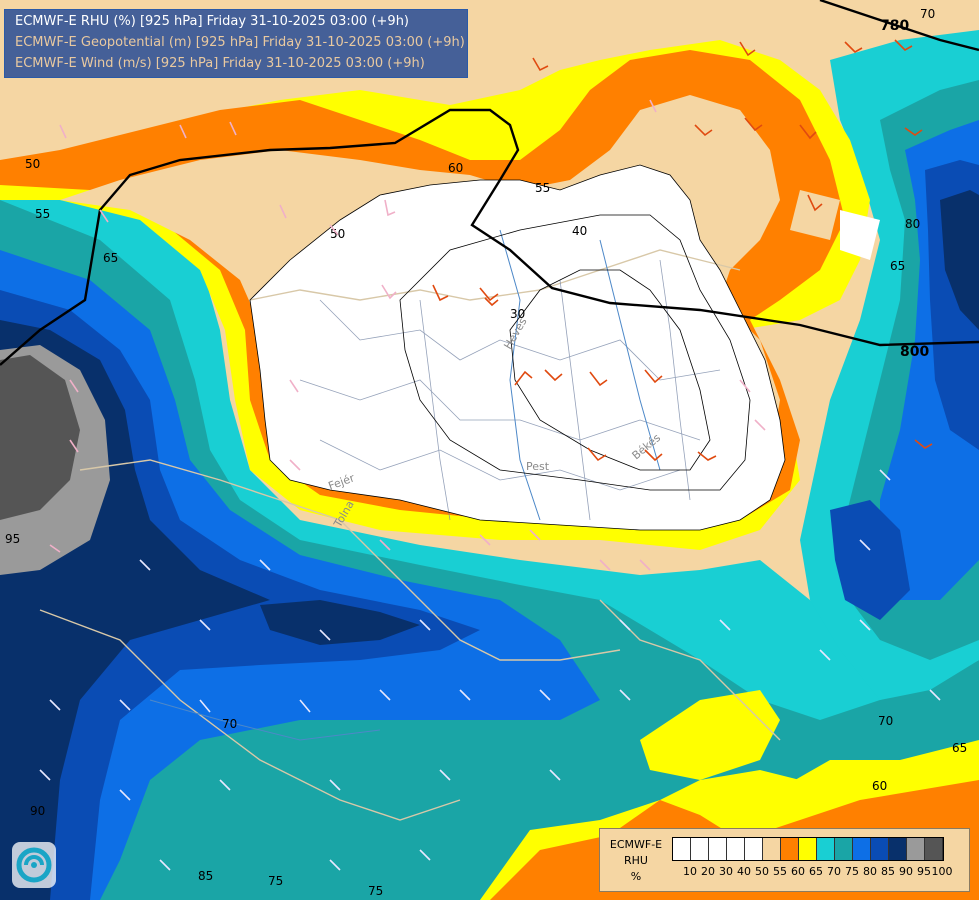 This screenshot has height=900, width=979. I want to click on contour-label: 40, so click(579, 231).